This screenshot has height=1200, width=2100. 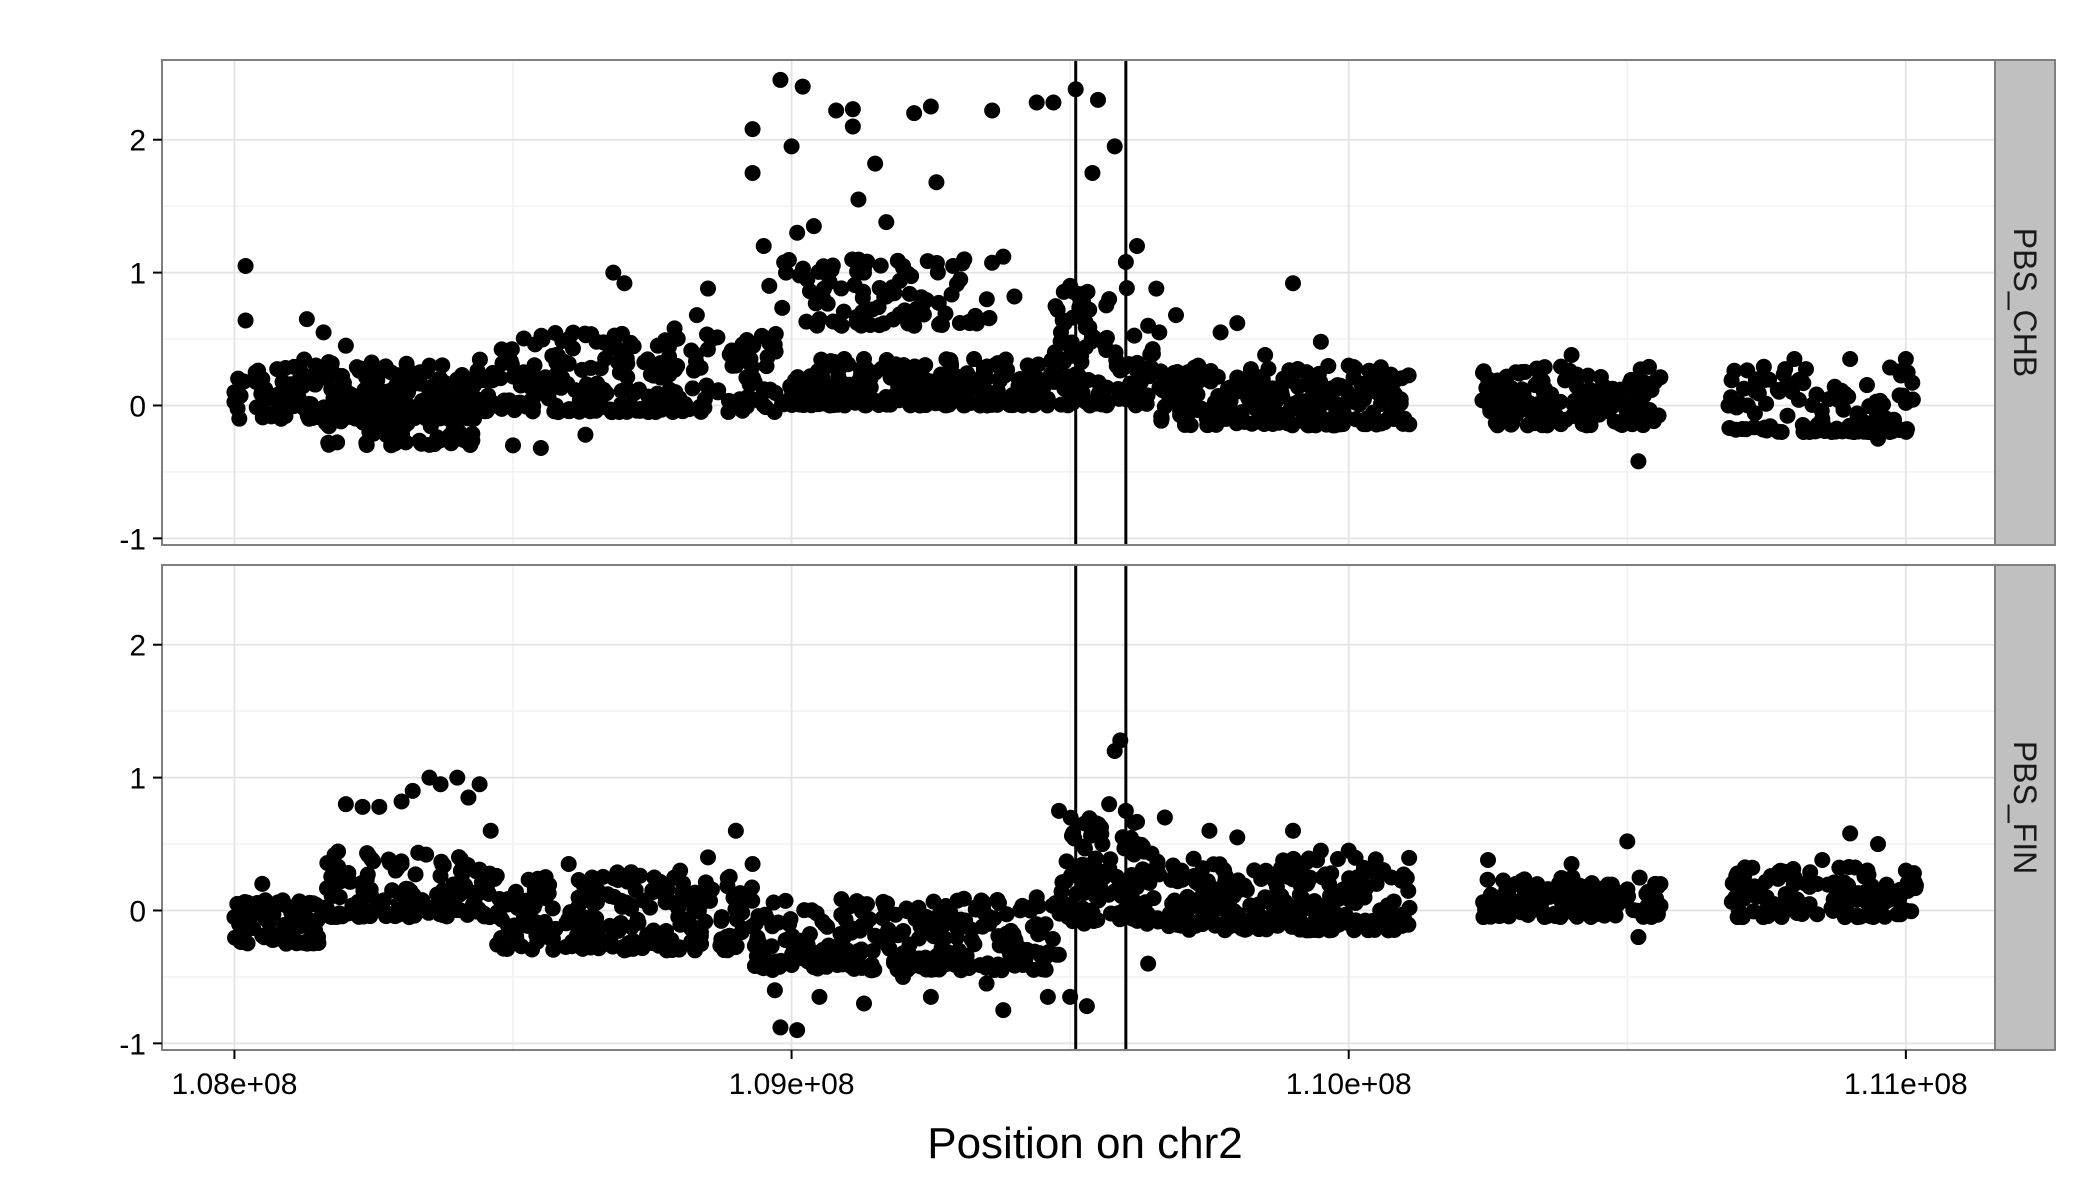 What do you see at coordinates (1069, 1075) in the screenshot?
I see `x-axis: 1.08e+08 1.09e+08 1.10e+08 1.11e+08` at bounding box center [1069, 1075].